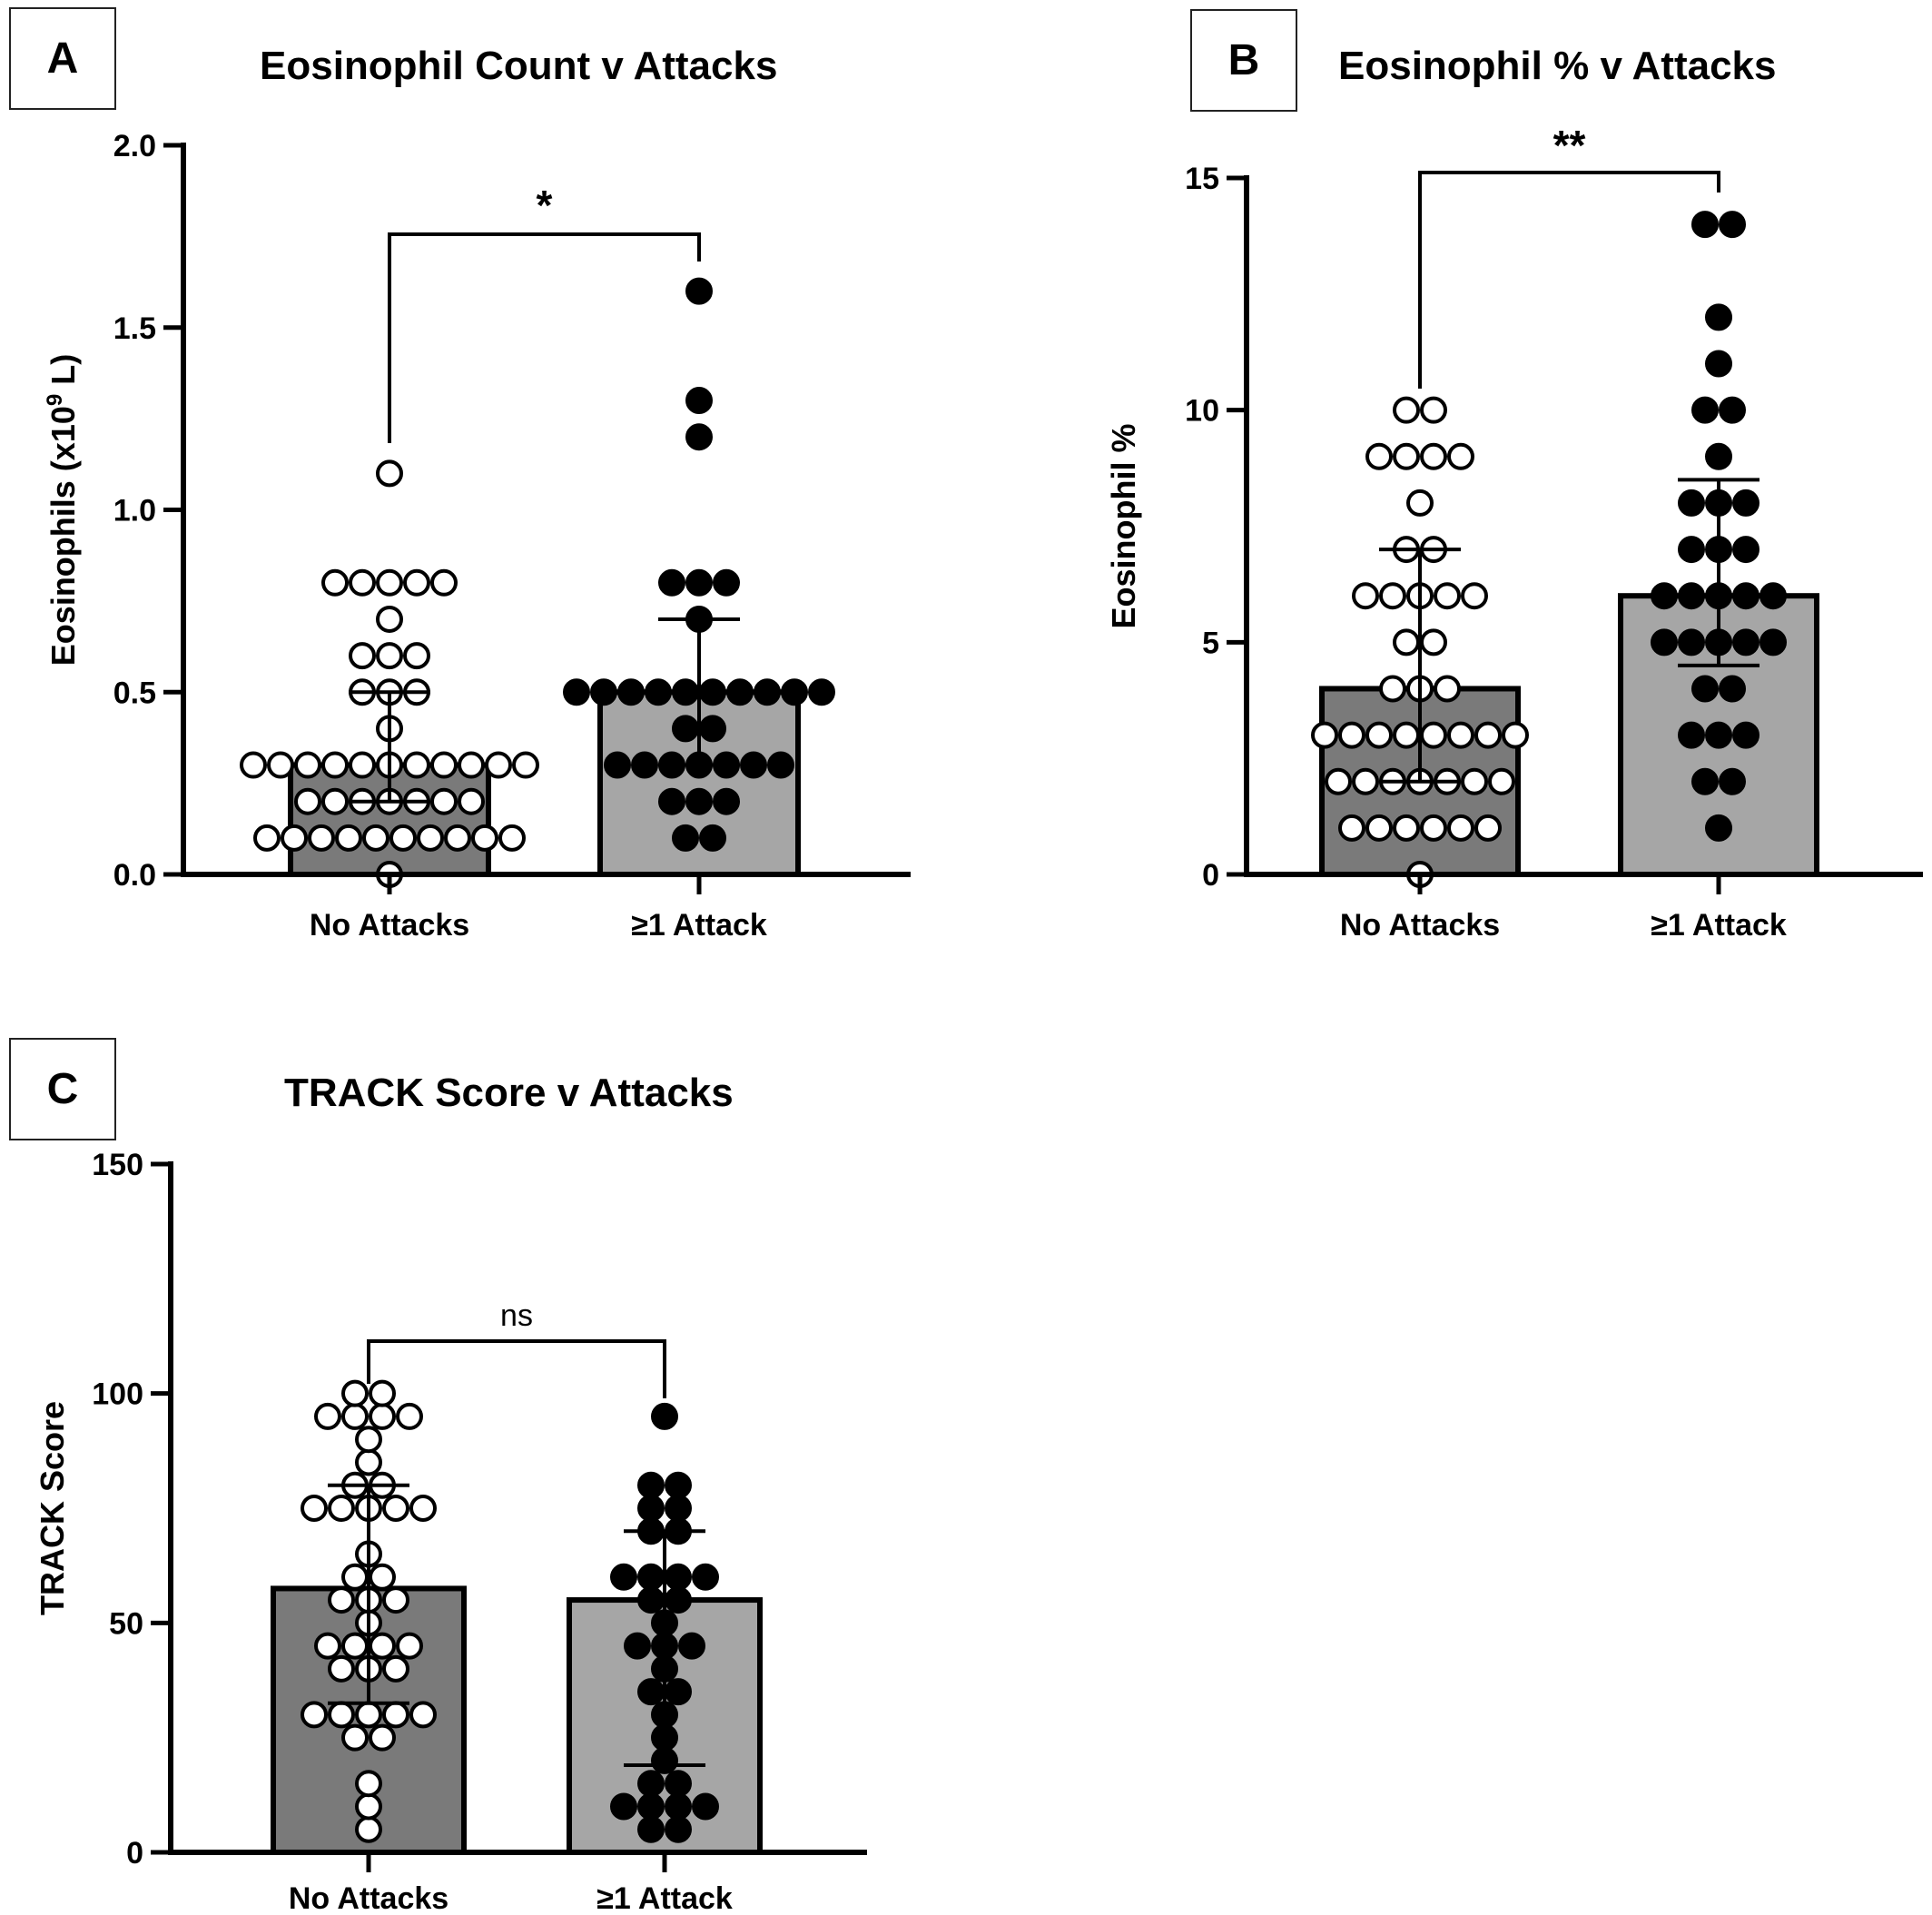  I want to click on significance-label: **, so click(1570, 145).